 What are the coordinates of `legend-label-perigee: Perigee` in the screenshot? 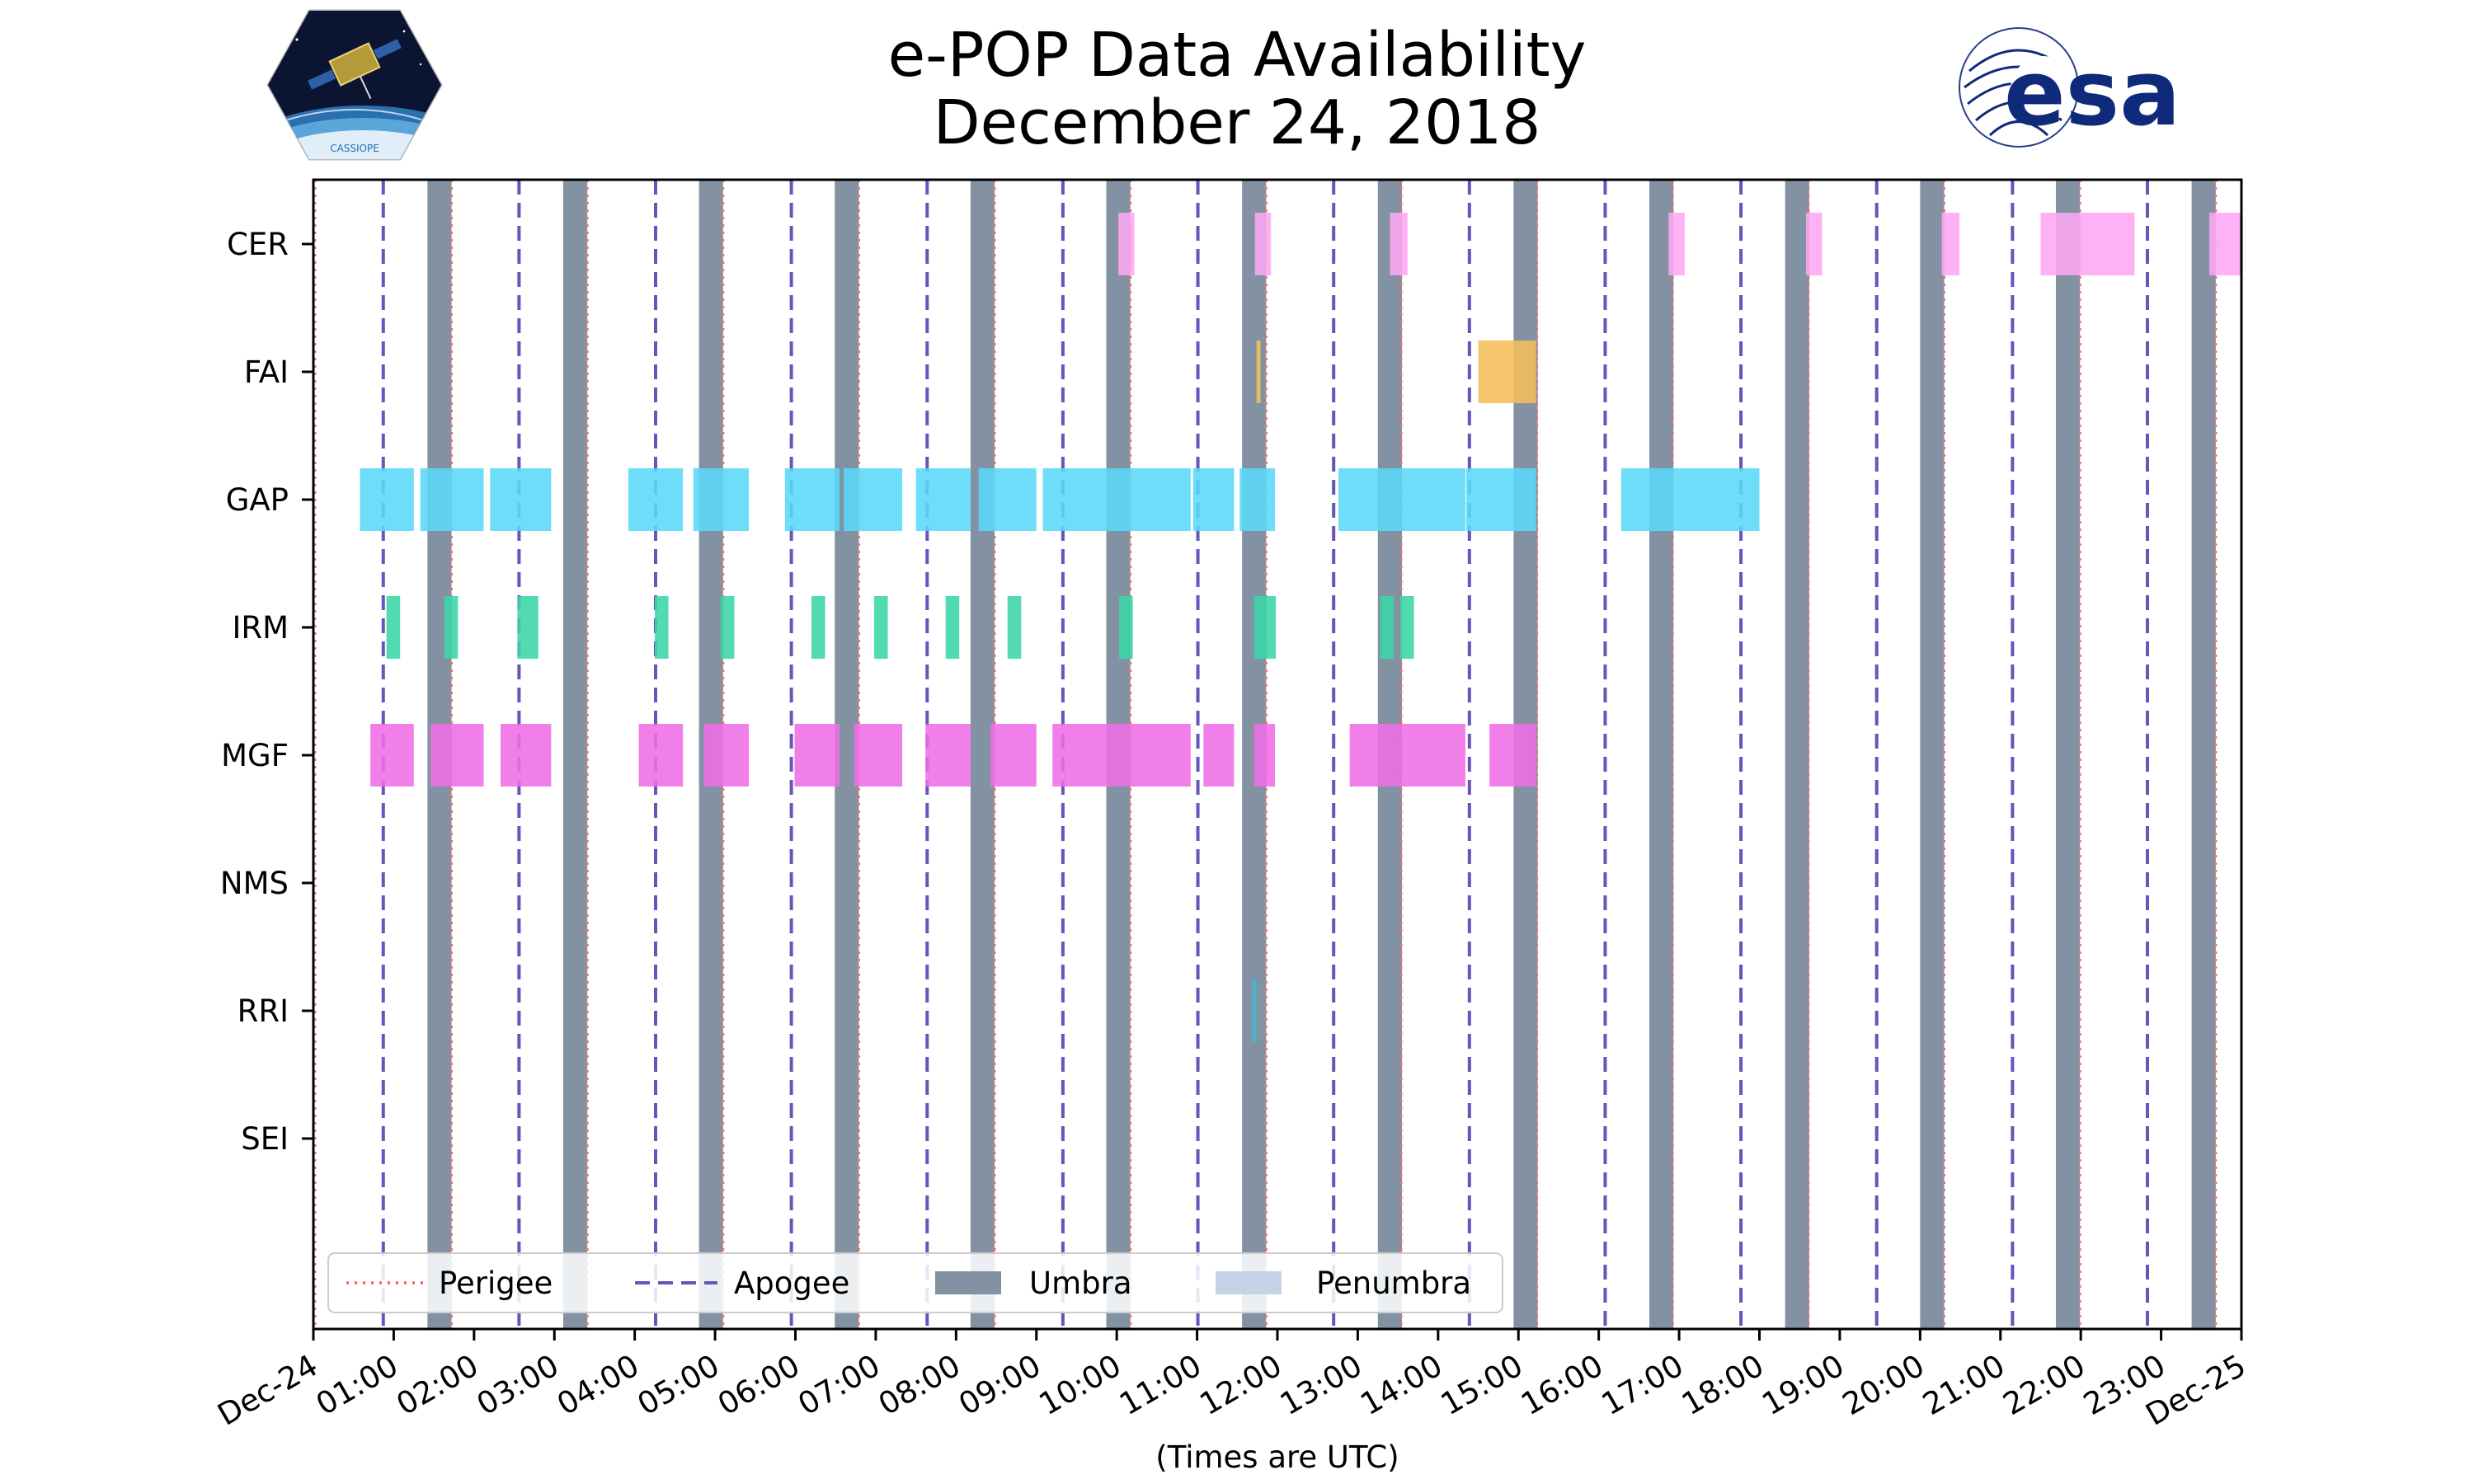 It's located at (496, 1283).